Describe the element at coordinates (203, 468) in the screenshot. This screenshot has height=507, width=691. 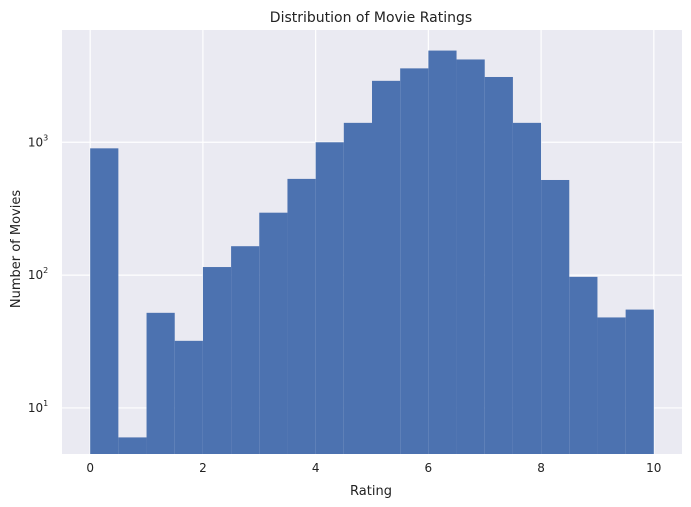
I see `x-tick-label: 2` at that location.